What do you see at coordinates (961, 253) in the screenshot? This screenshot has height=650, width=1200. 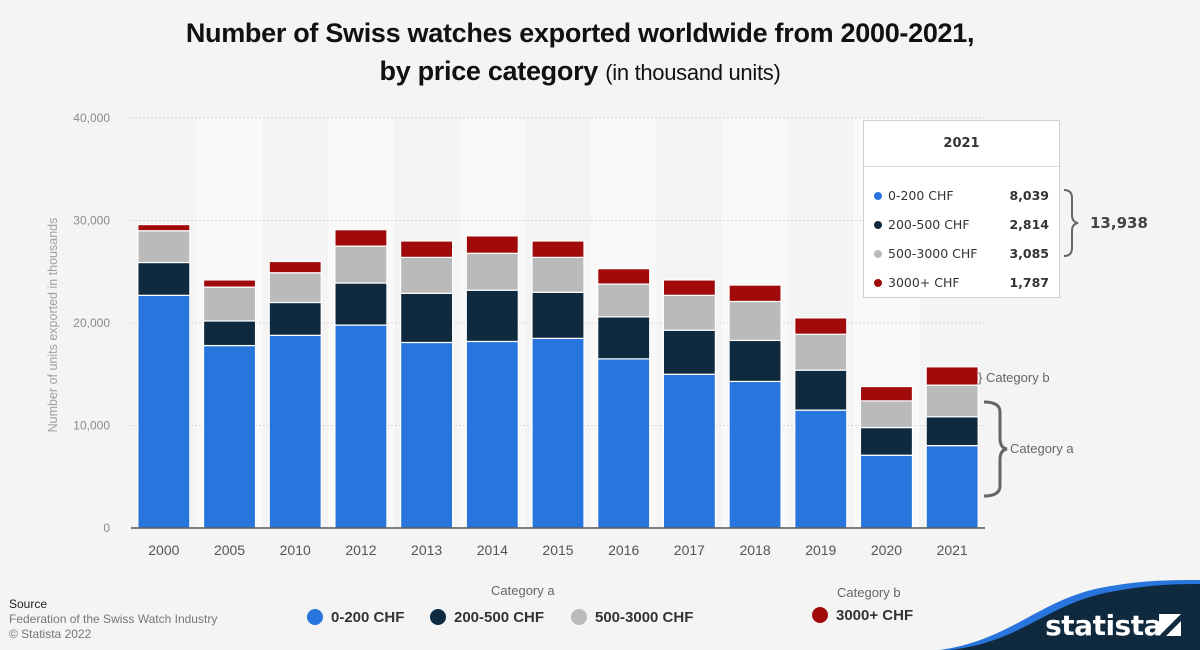 I see `tooltip-row: 500-3000 CHF 3,085` at bounding box center [961, 253].